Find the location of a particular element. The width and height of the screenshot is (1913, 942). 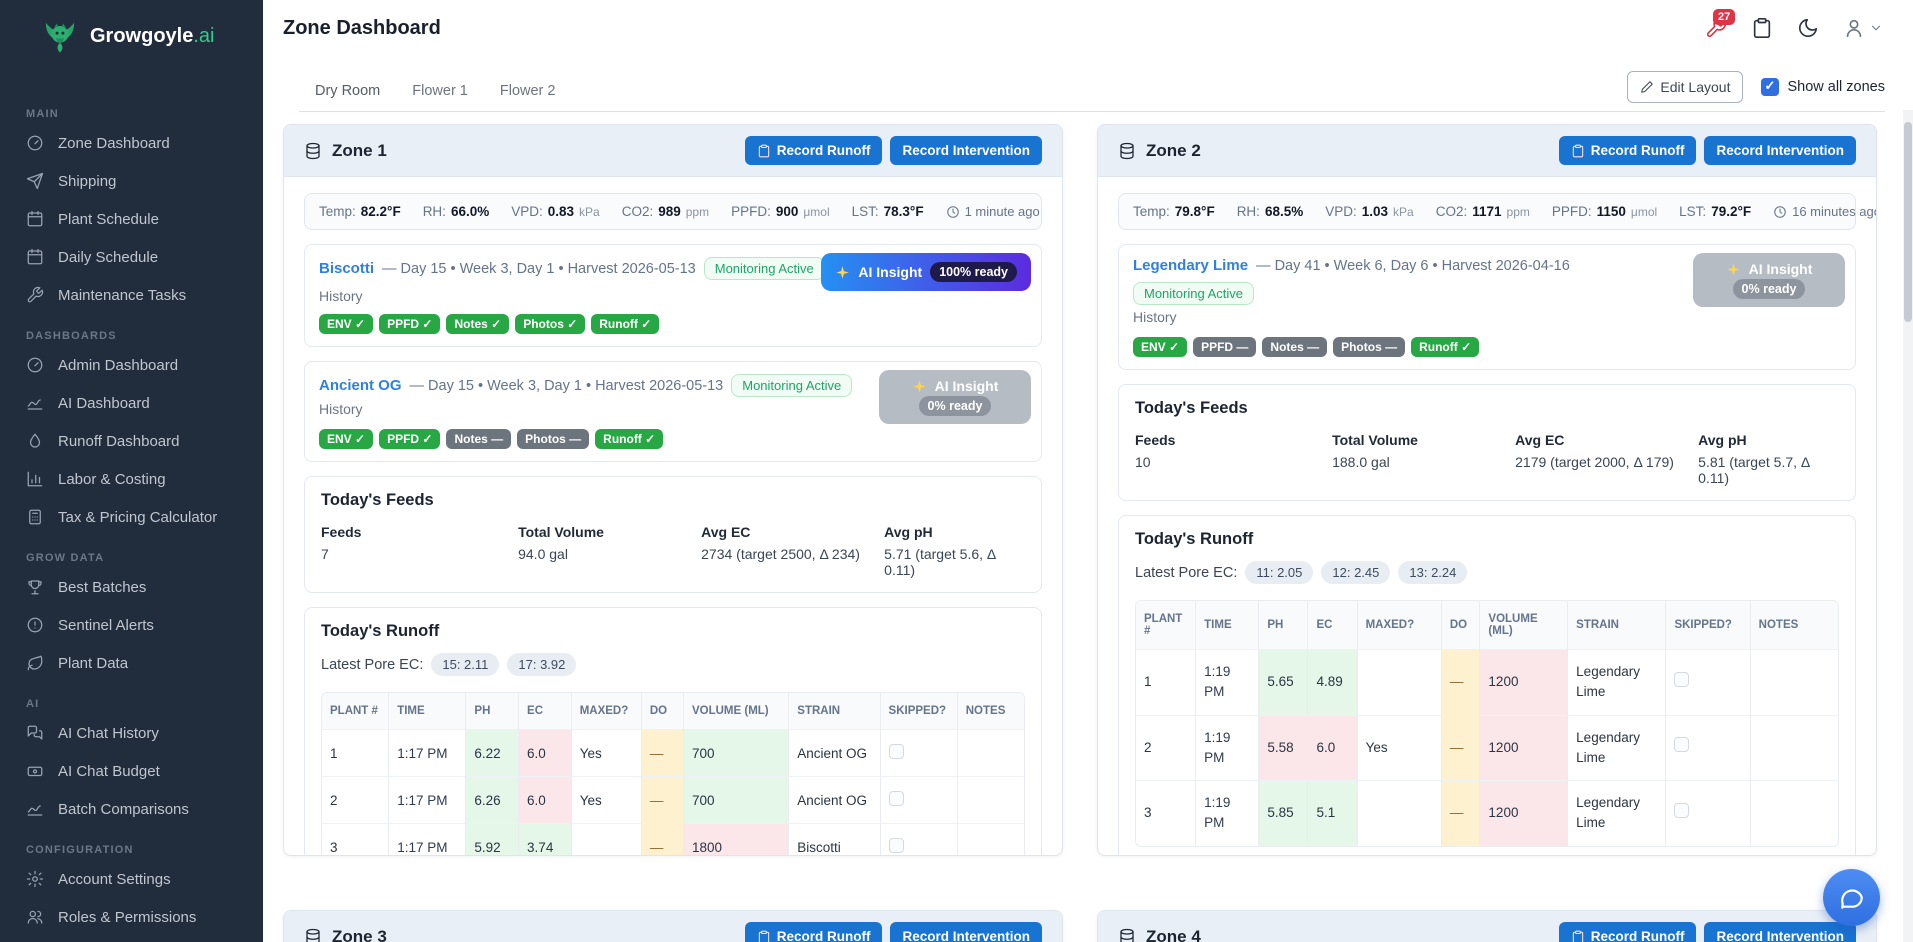

zone-name: Zone 1 is located at coordinates (359, 150).